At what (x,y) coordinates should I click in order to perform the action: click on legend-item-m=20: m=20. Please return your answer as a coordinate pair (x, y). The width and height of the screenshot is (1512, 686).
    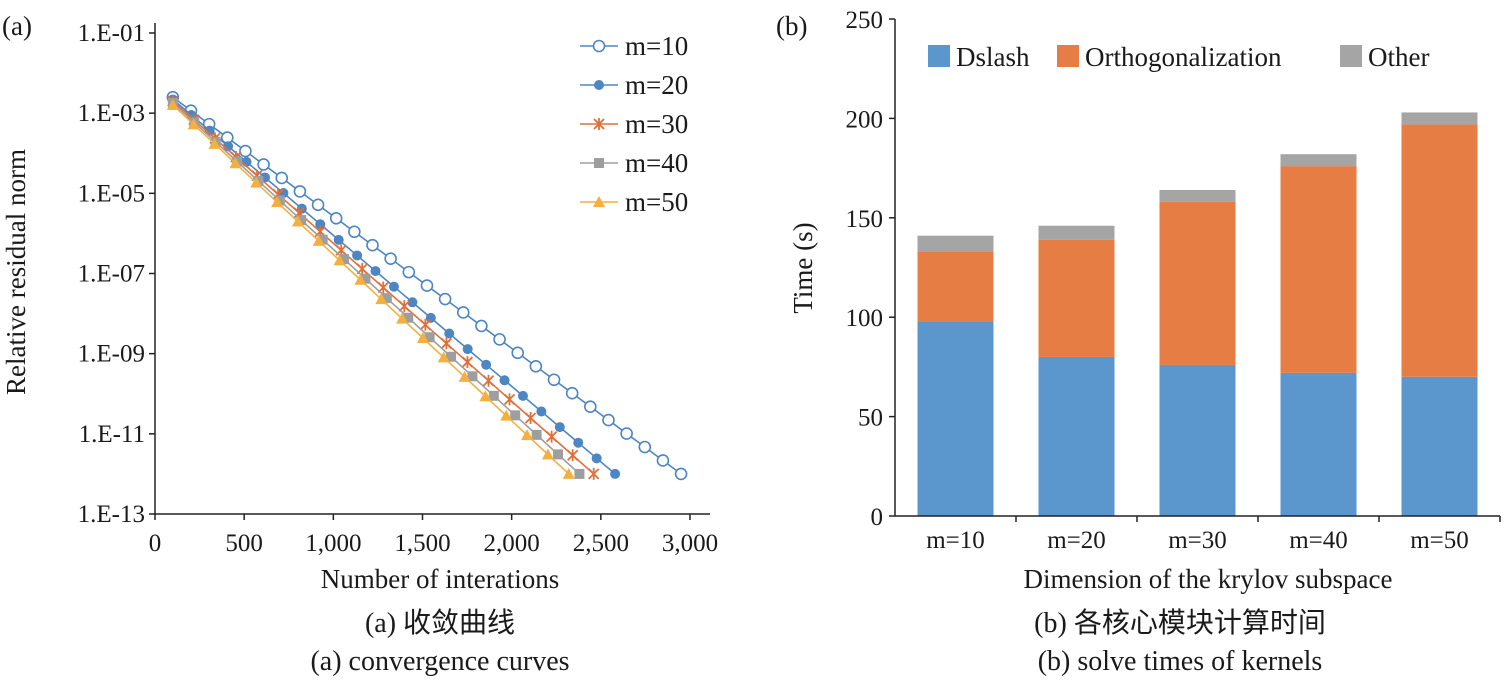
    Looking at the image, I should click on (634, 85).